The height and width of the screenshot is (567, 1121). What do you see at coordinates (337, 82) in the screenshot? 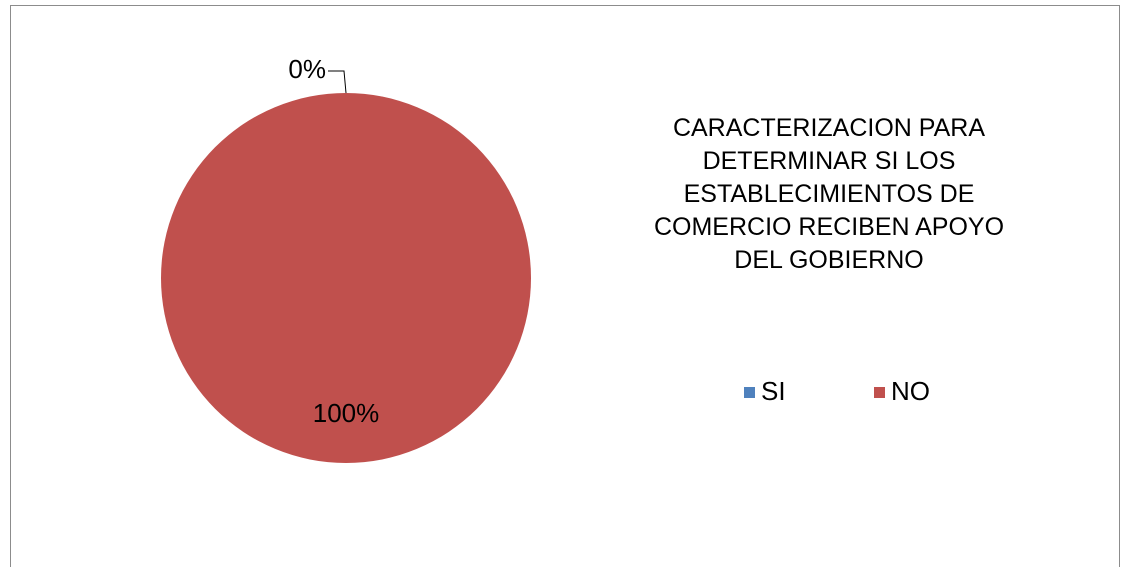
I see `leader-line` at bounding box center [337, 82].